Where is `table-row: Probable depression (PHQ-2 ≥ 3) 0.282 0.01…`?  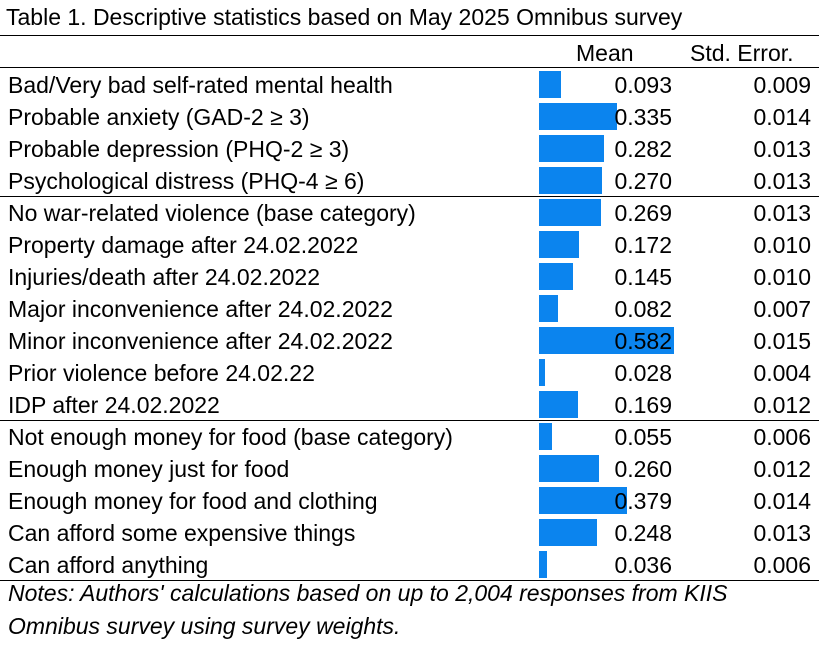 table-row: Probable depression (PHQ-2 ≥ 3) 0.282 0.01… is located at coordinates (409, 148).